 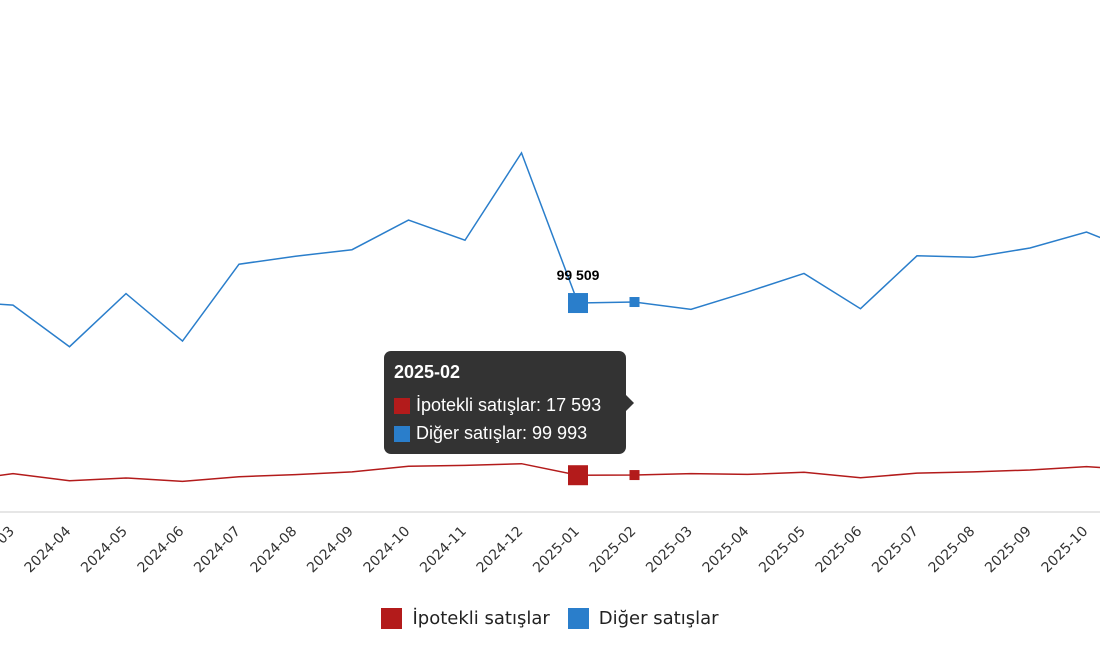 What do you see at coordinates (392, 618) in the screenshot?
I see `legend-swatch-ipotekli` at bounding box center [392, 618].